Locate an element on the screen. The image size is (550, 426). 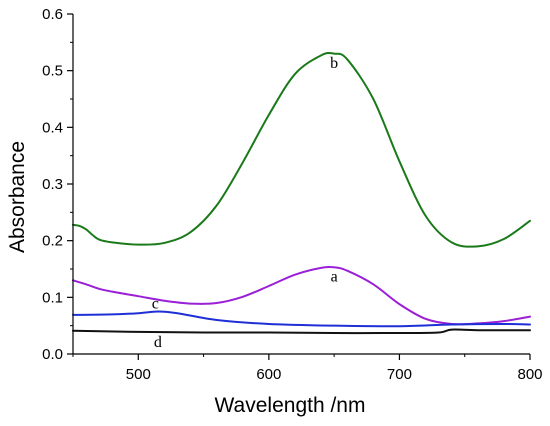
x-tick-label: 800 is located at coordinates (529, 374).